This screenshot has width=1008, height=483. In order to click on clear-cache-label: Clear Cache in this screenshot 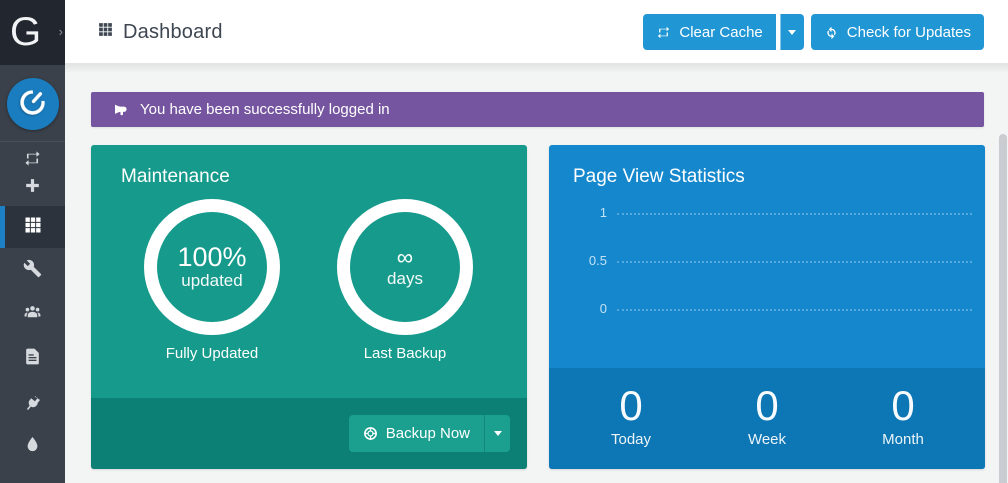, I will do `click(721, 32)`.